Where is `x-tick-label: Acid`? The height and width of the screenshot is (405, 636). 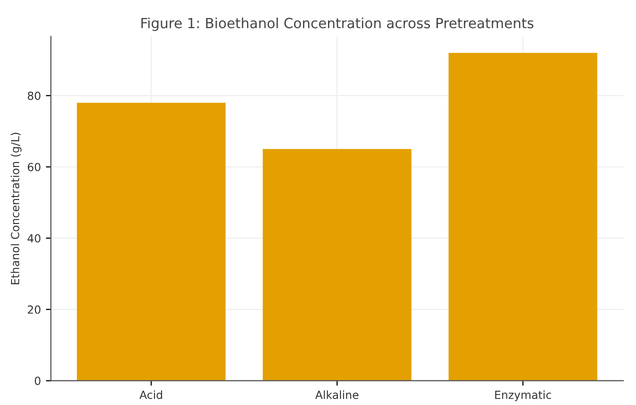
x-tick-label: Acid is located at coordinates (150, 395).